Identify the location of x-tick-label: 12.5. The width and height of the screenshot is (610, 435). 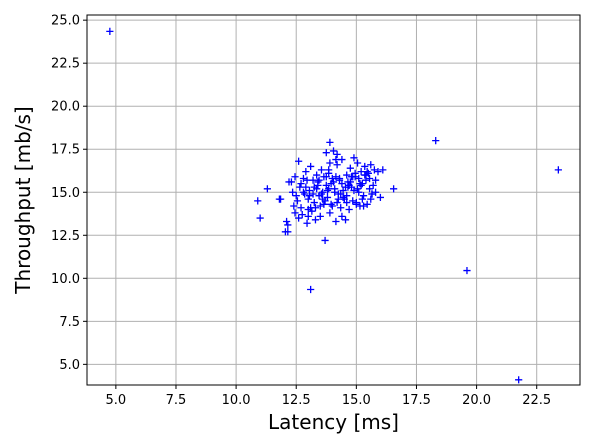
(296, 400).